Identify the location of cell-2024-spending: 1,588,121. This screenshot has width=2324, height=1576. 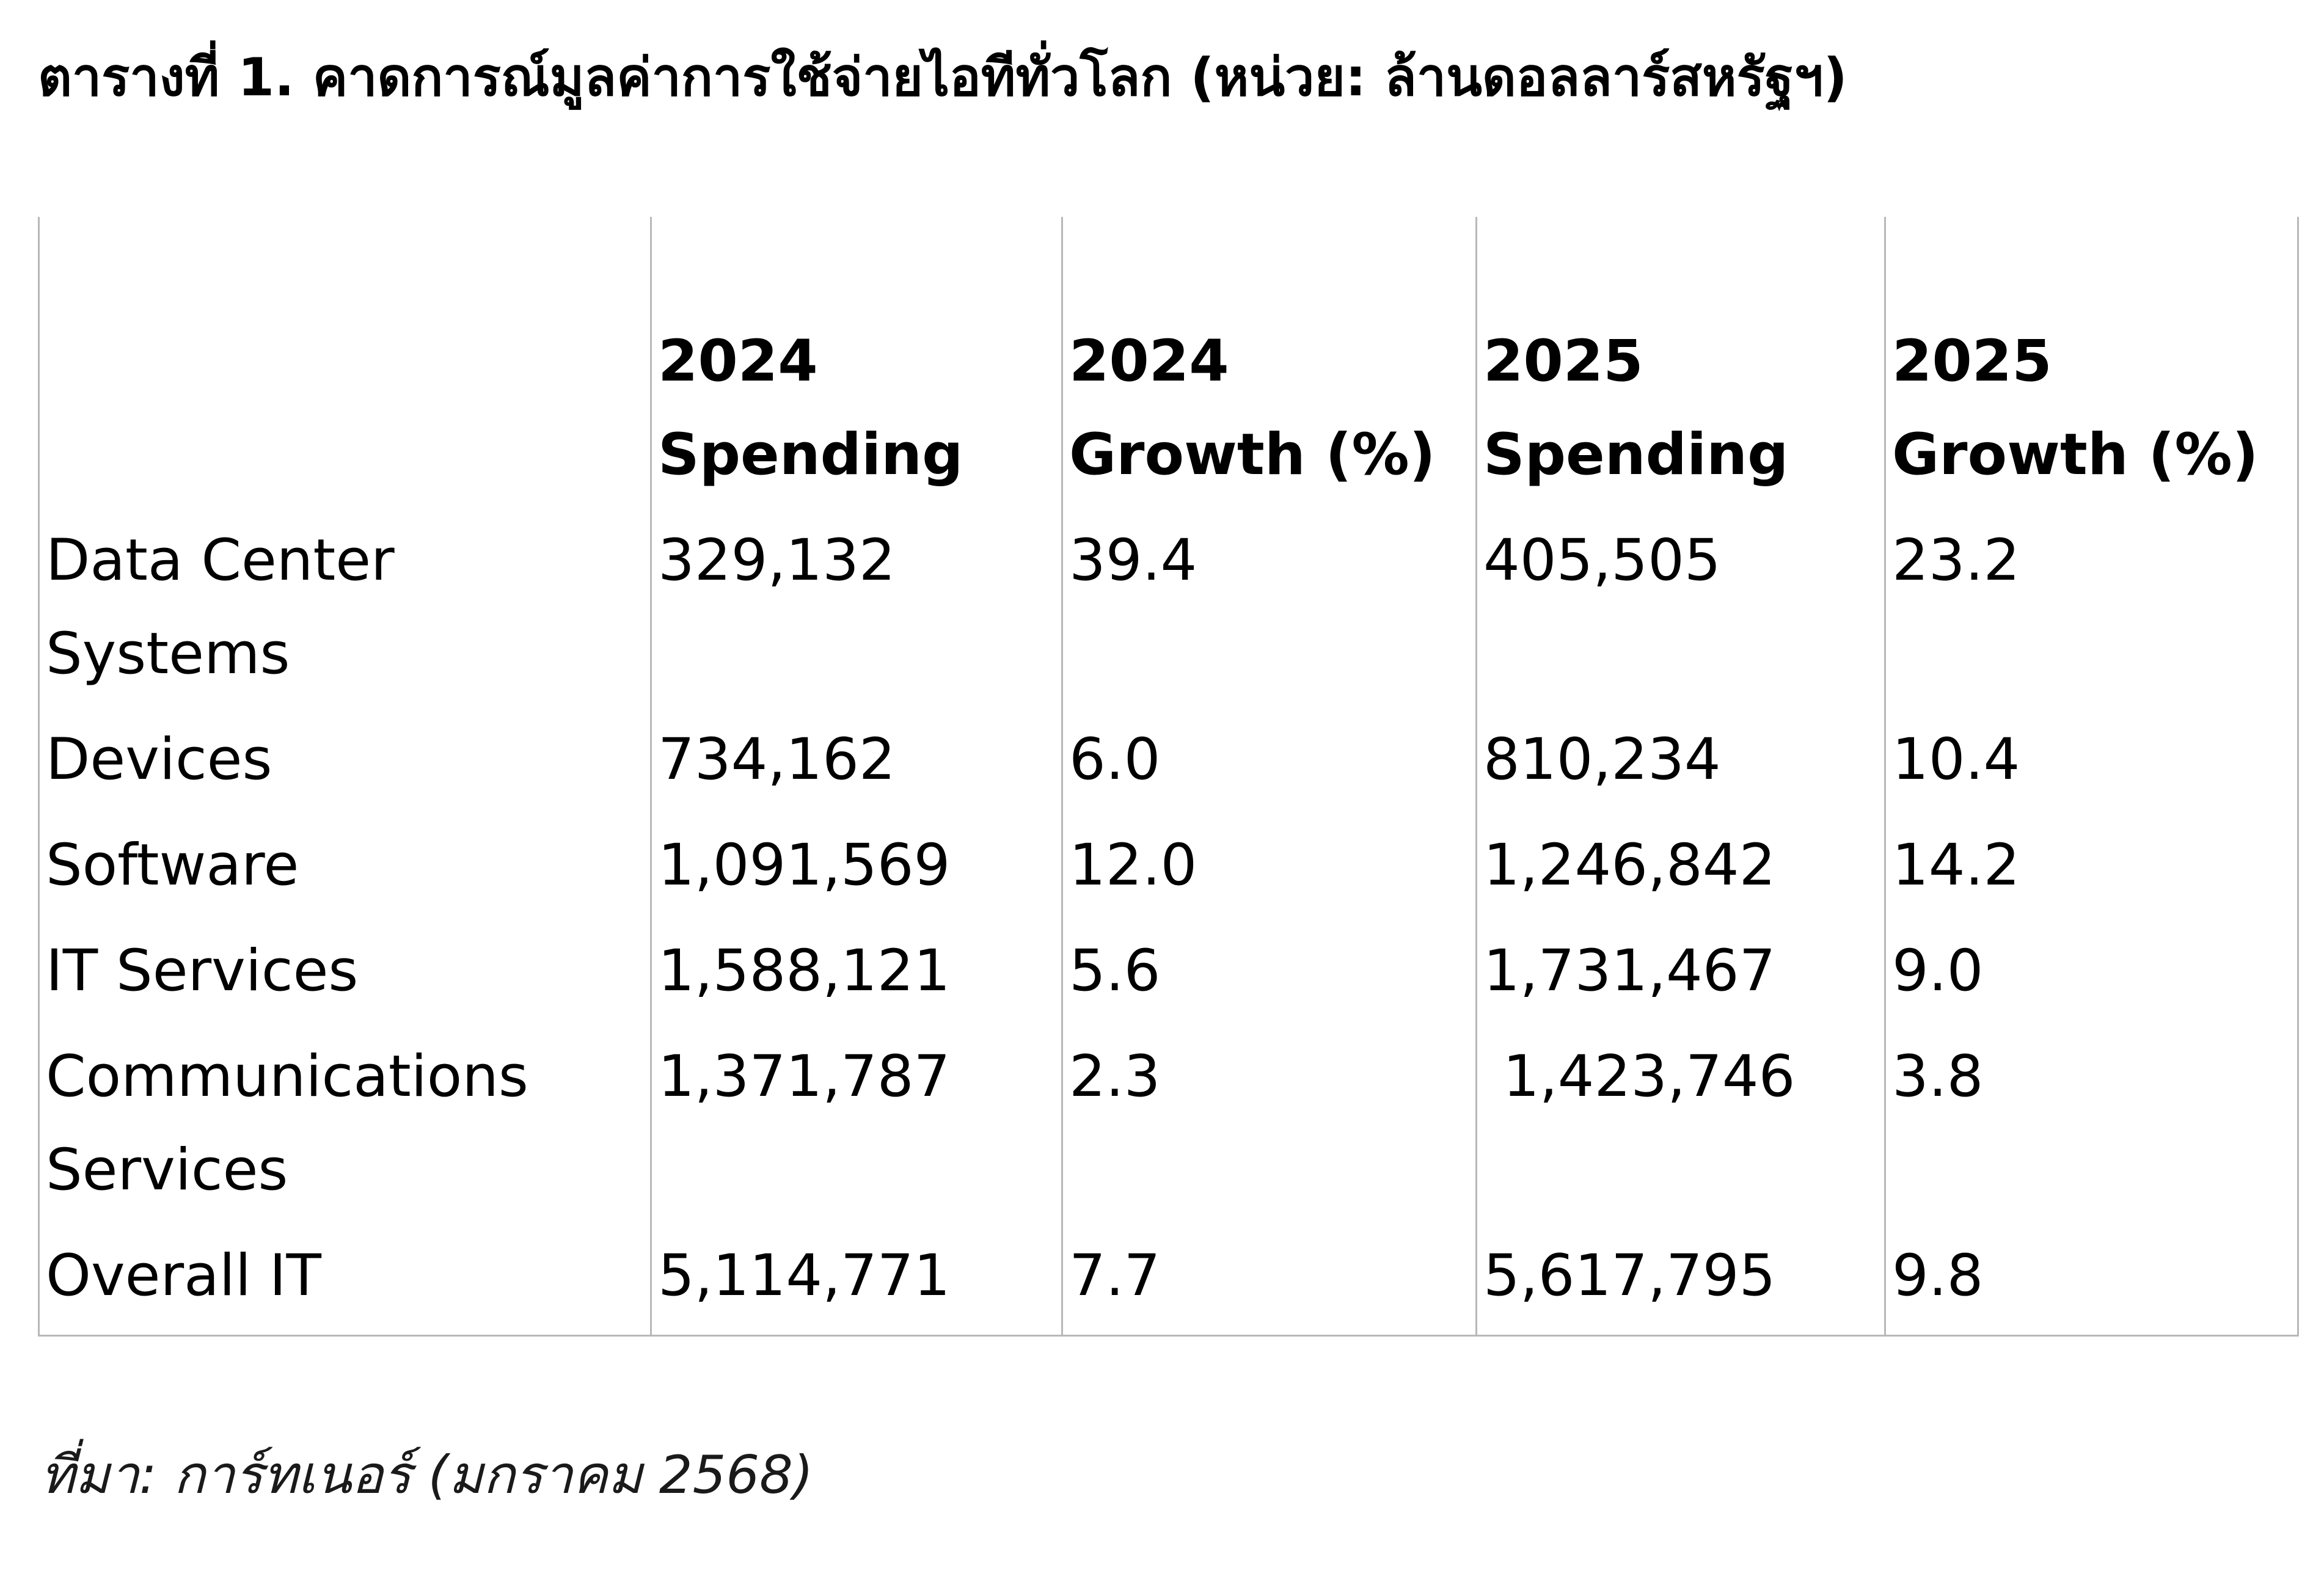
(856, 977).